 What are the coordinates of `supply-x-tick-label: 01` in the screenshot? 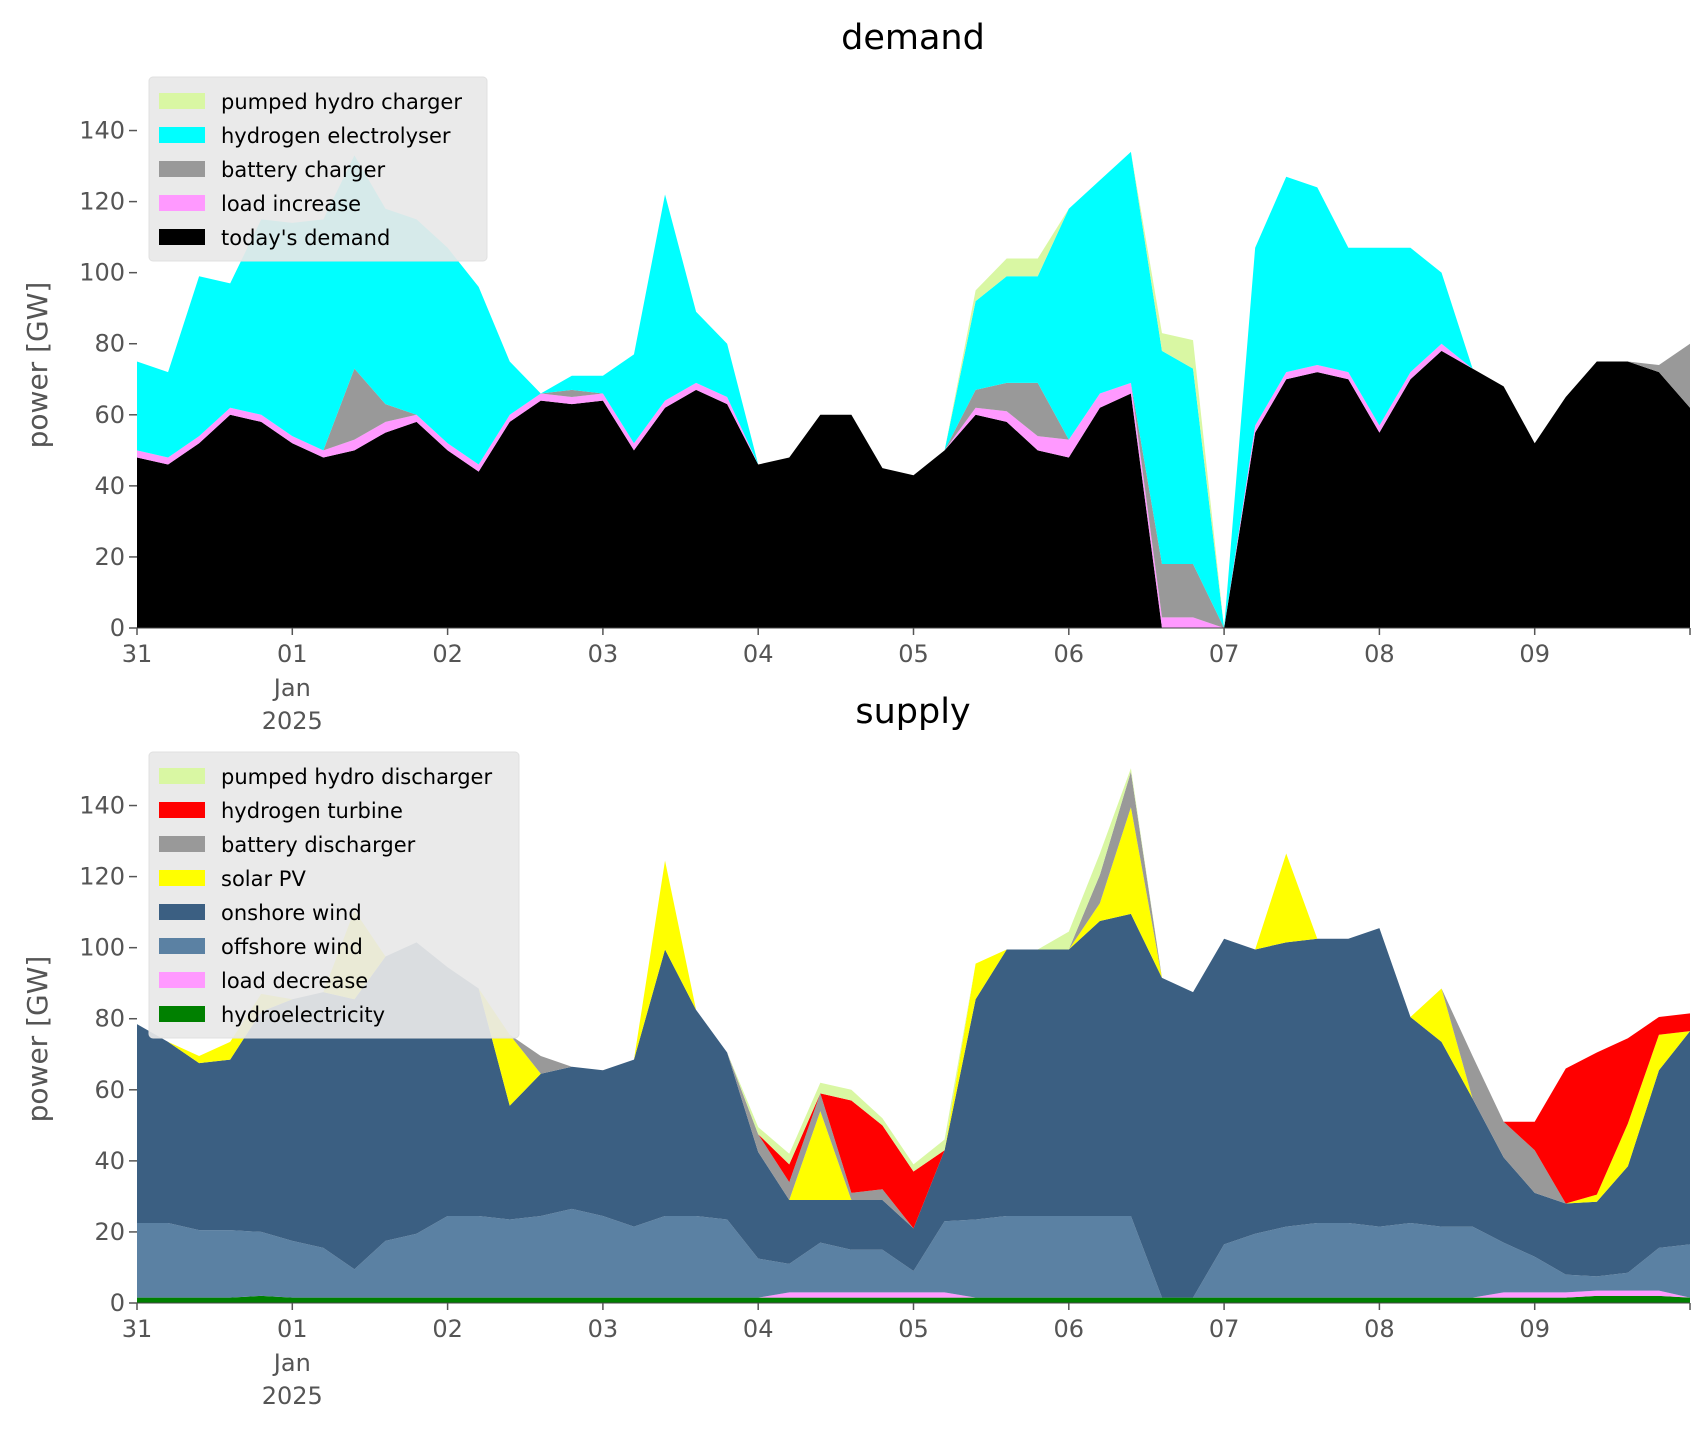 It's located at (292, 1329).